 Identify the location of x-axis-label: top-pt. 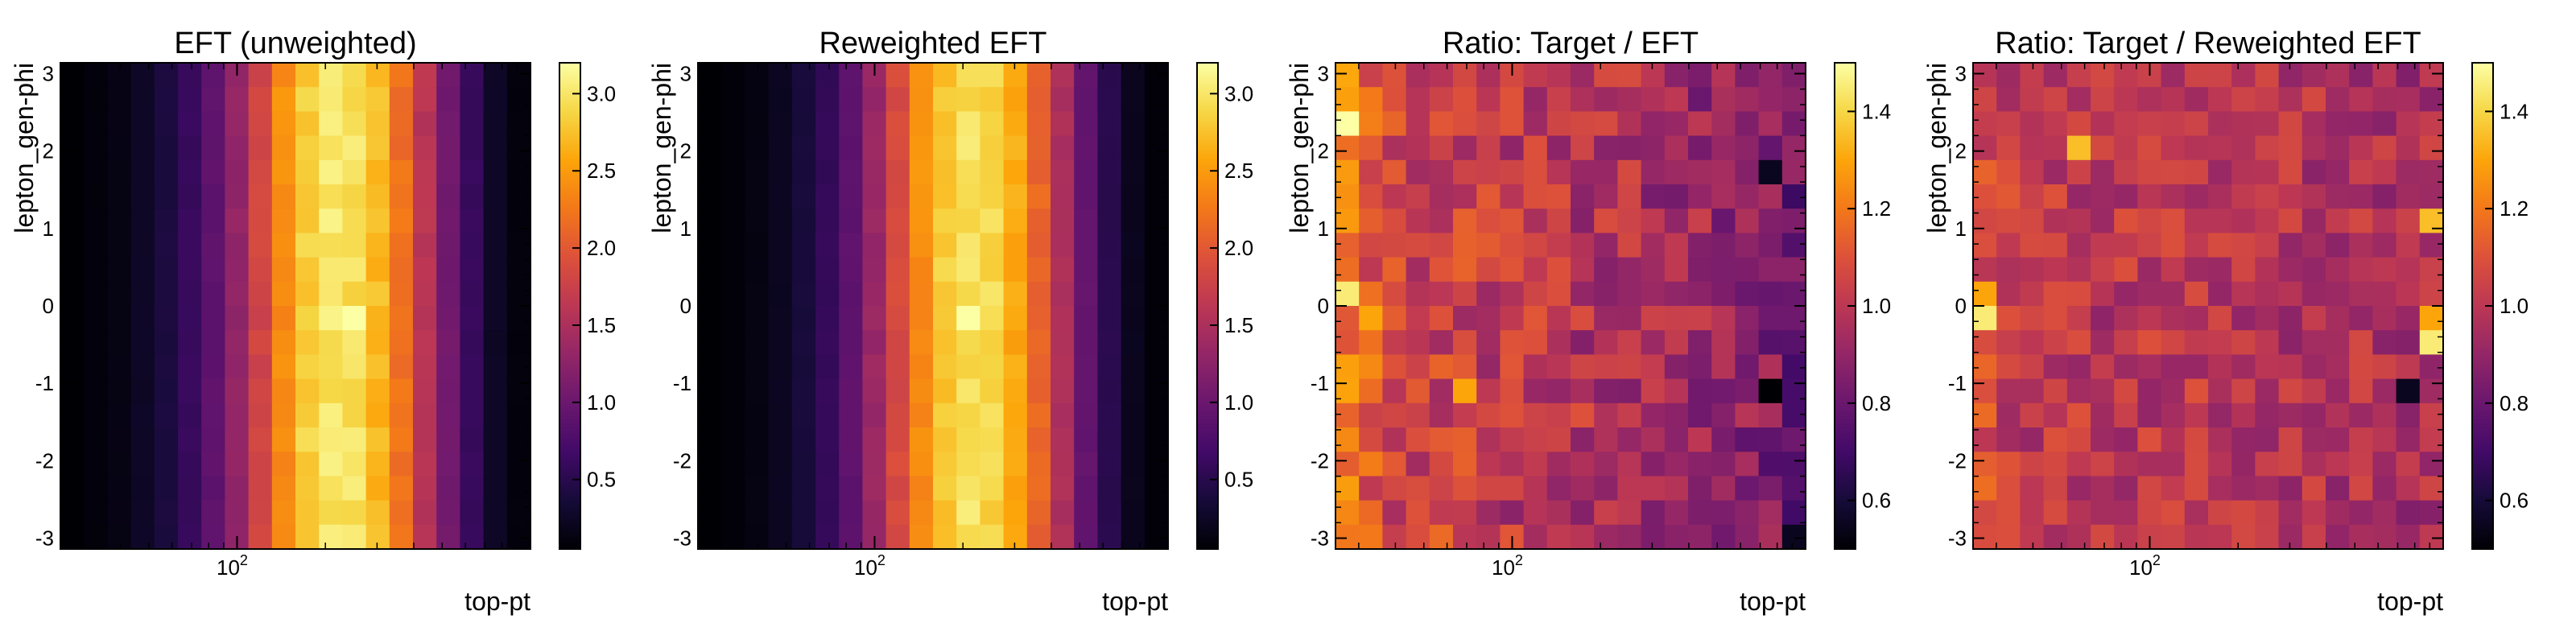
(2410, 601).